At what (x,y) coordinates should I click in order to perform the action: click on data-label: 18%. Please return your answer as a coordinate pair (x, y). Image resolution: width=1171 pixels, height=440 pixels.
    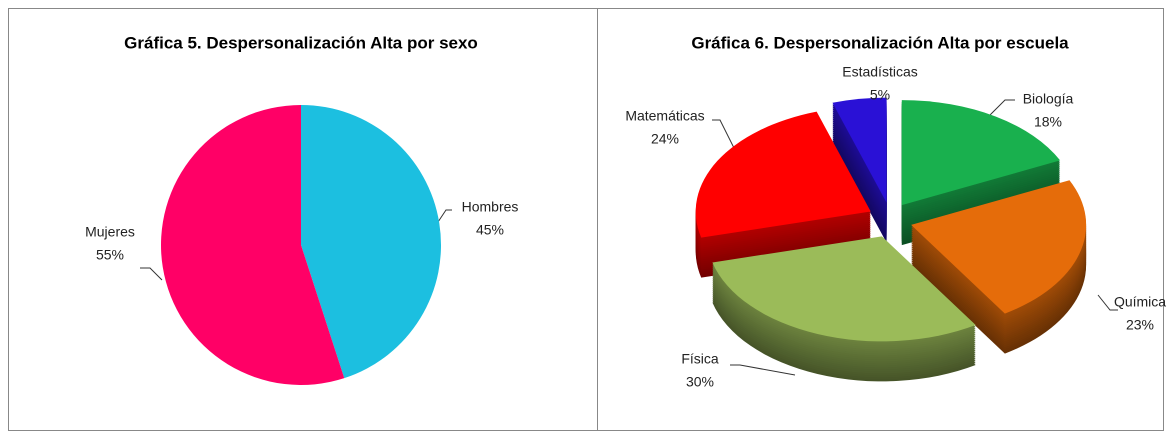
    Looking at the image, I should click on (1048, 122).